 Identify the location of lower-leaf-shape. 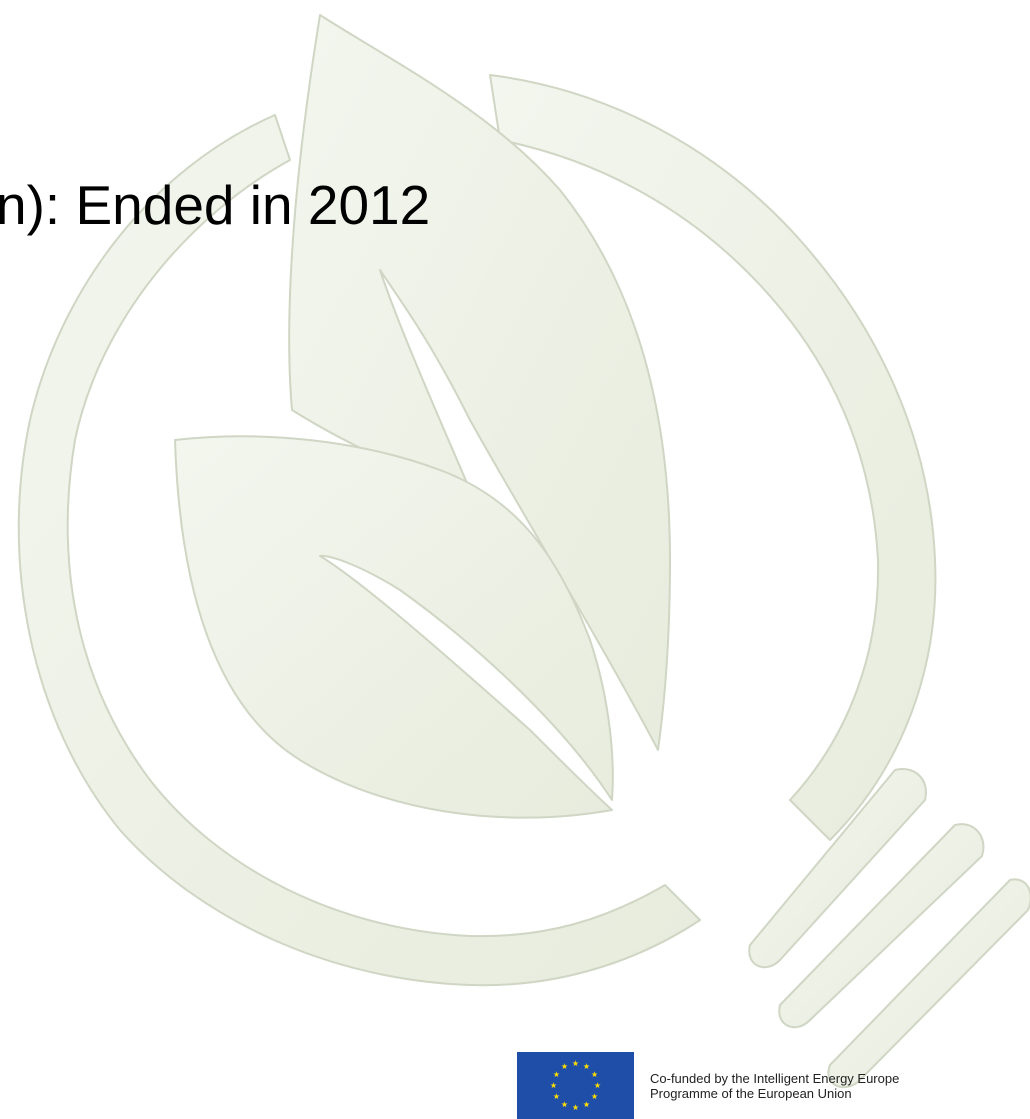
(394, 627).